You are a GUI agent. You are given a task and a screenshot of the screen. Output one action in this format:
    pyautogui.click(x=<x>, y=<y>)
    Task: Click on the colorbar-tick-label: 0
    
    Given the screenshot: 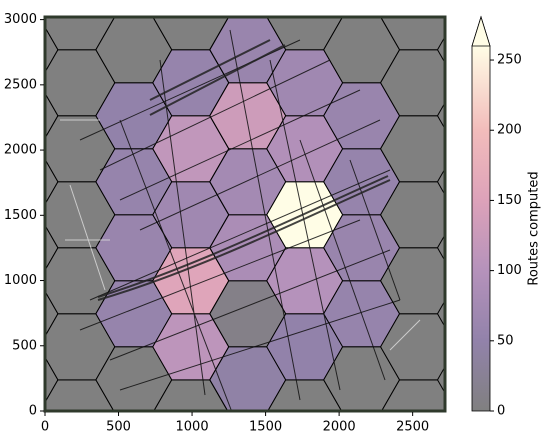 What is the action you would take?
    pyautogui.click(x=501, y=411)
    